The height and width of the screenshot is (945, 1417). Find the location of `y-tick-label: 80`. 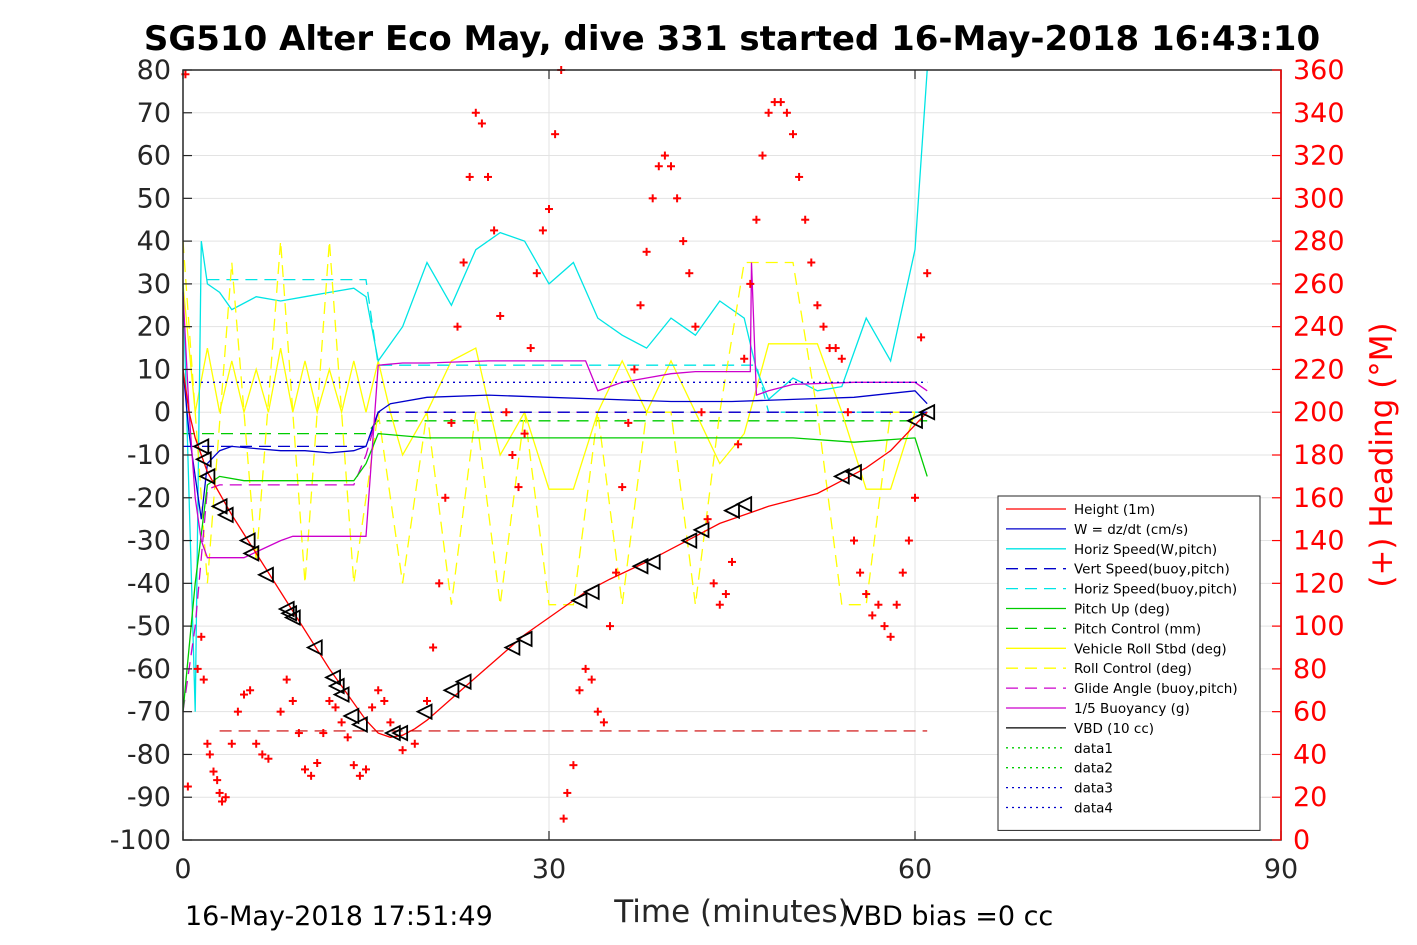

y-tick-label: 80 is located at coordinates (154, 70).